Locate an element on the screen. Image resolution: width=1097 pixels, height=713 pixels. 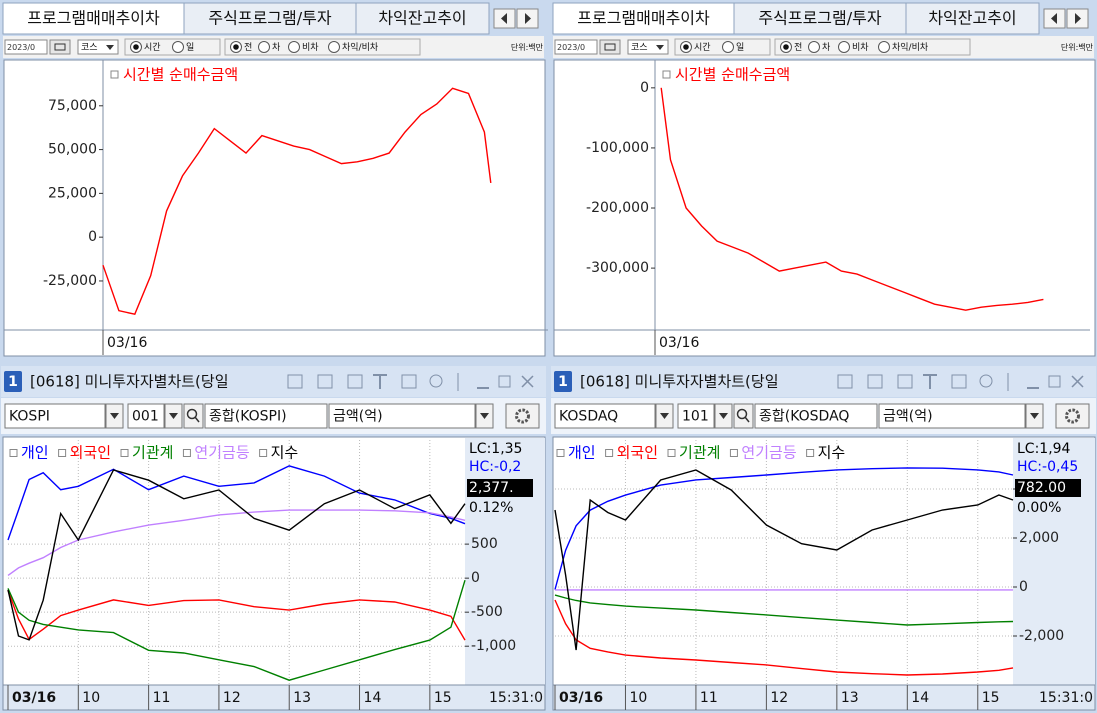
tab-label: 차익잔고추이 is located at coordinates (972, 18).